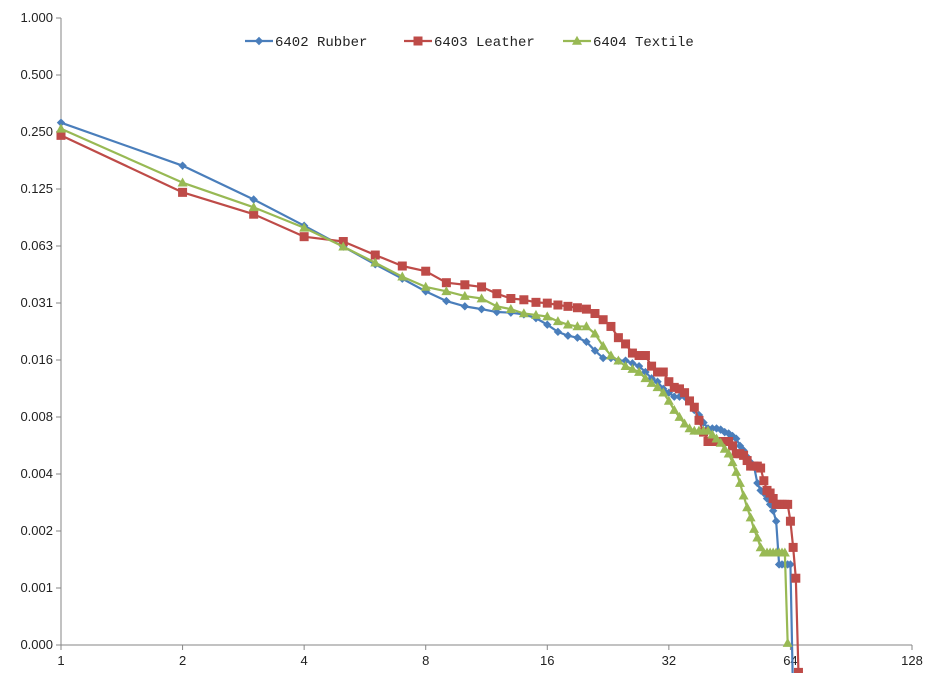  Describe the element at coordinates (36, 416) in the screenshot. I see `y-tick-label: 0.008` at that location.